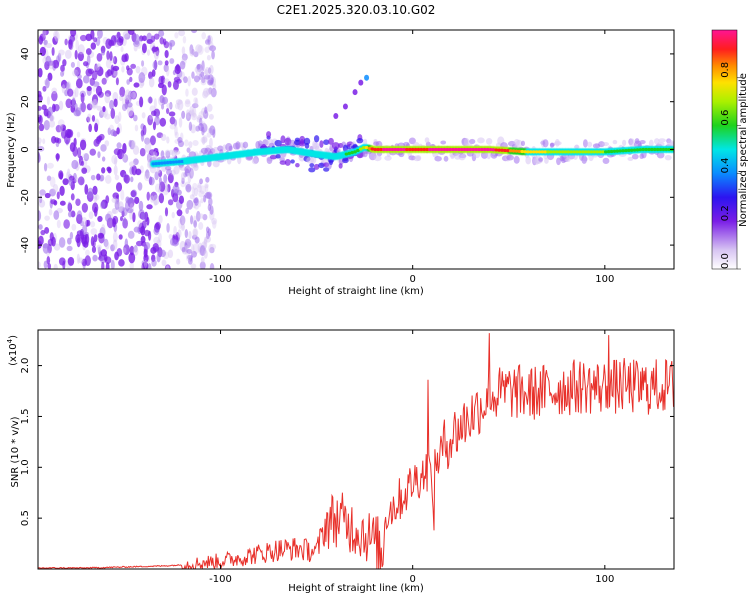  What do you see at coordinates (220, 279) in the screenshot?
I see `x-tick-label: -100` at bounding box center [220, 279].